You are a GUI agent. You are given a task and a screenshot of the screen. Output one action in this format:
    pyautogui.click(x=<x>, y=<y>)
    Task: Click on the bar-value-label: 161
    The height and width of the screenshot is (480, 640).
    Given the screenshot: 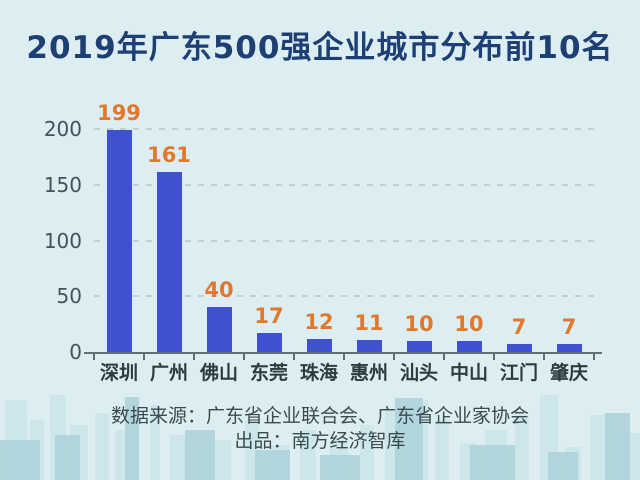 What is the action you would take?
    pyautogui.click(x=169, y=155)
    